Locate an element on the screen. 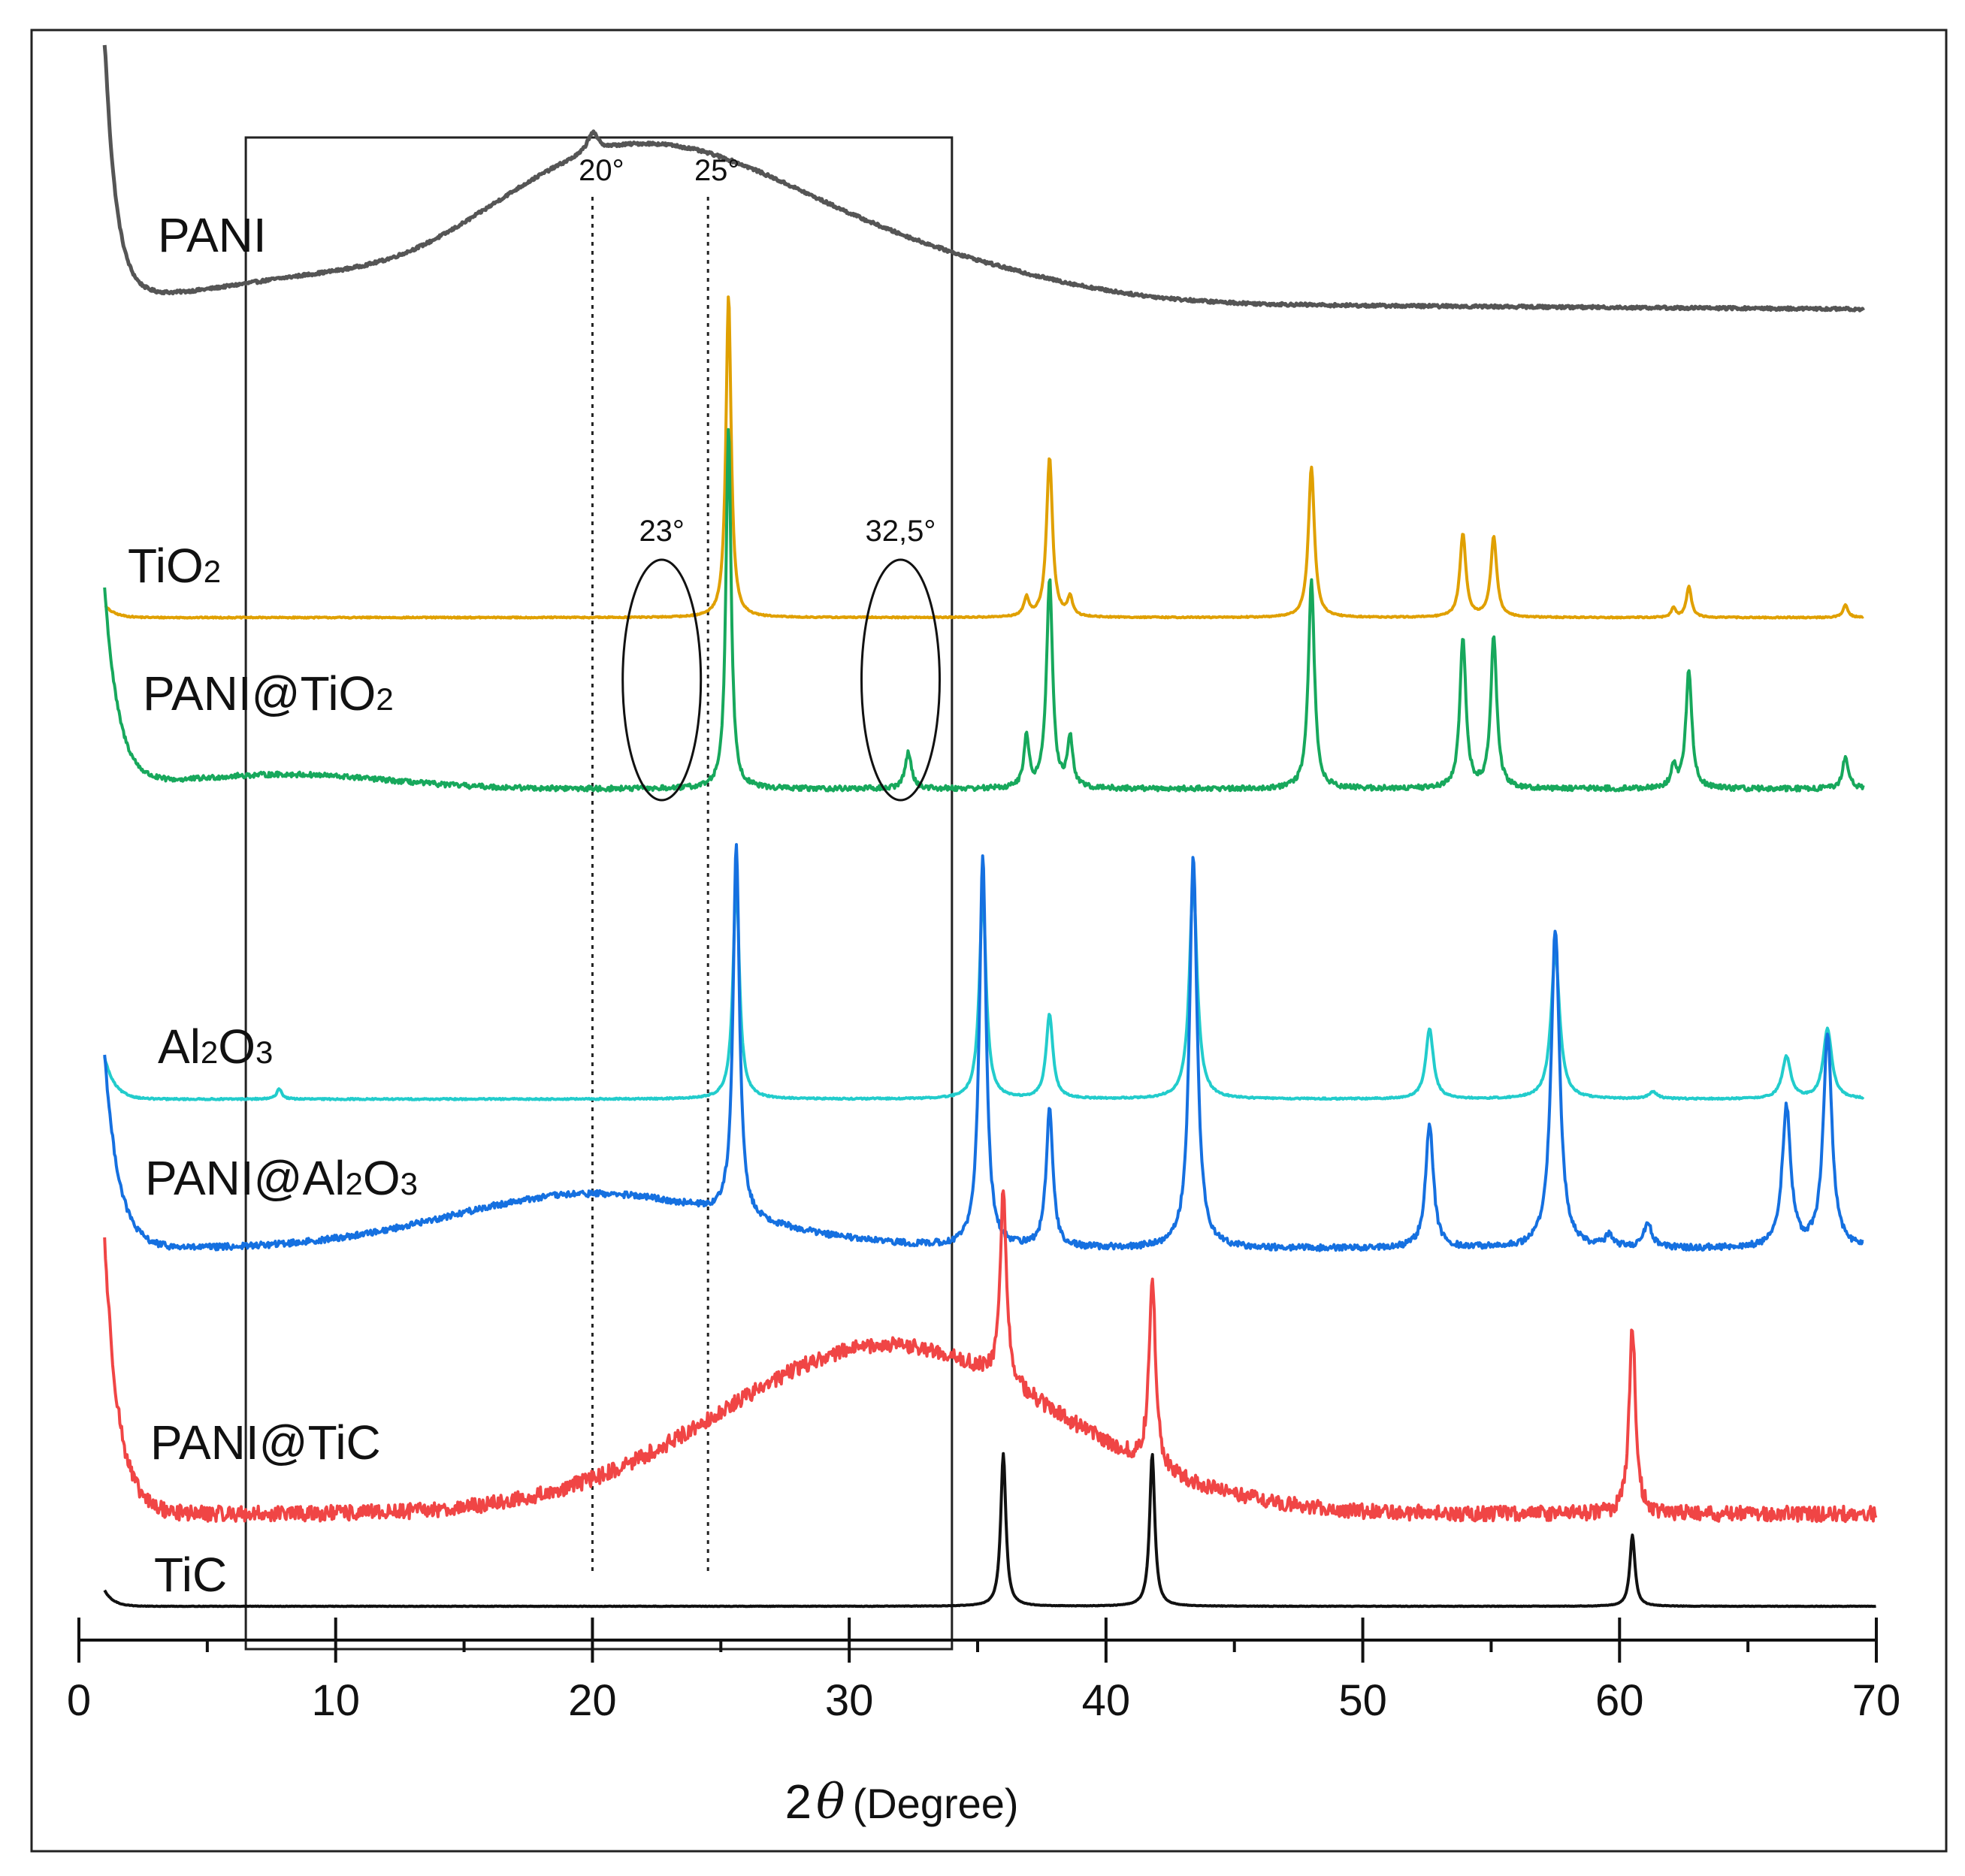 This screenshot has height=1876, width=1965. reference-label-25: 25° is located at coordinates (717, 170).